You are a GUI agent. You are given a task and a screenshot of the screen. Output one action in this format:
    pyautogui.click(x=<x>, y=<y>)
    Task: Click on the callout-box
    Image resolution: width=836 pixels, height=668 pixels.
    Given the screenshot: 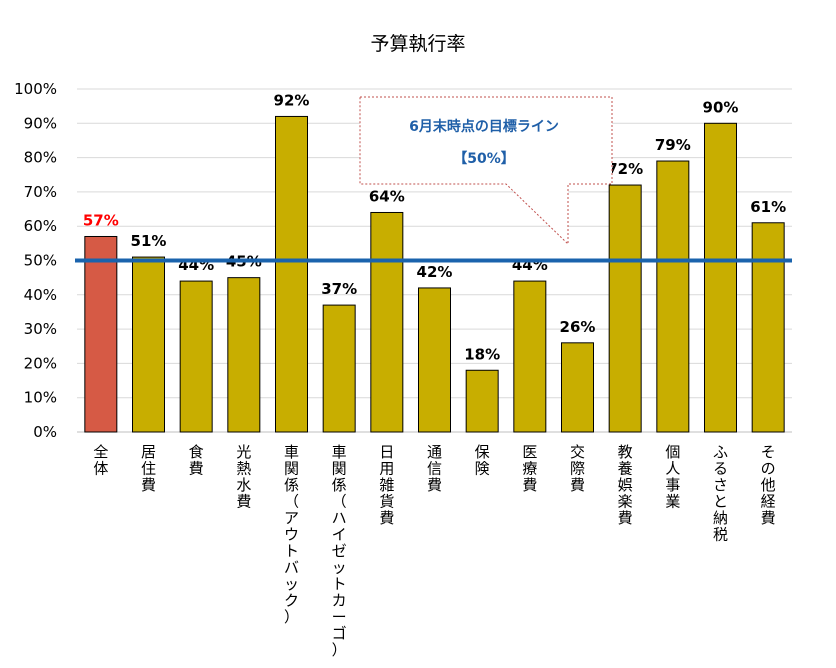 What is the action you would take?
    pyautogui.click(x=486, y=171)
    